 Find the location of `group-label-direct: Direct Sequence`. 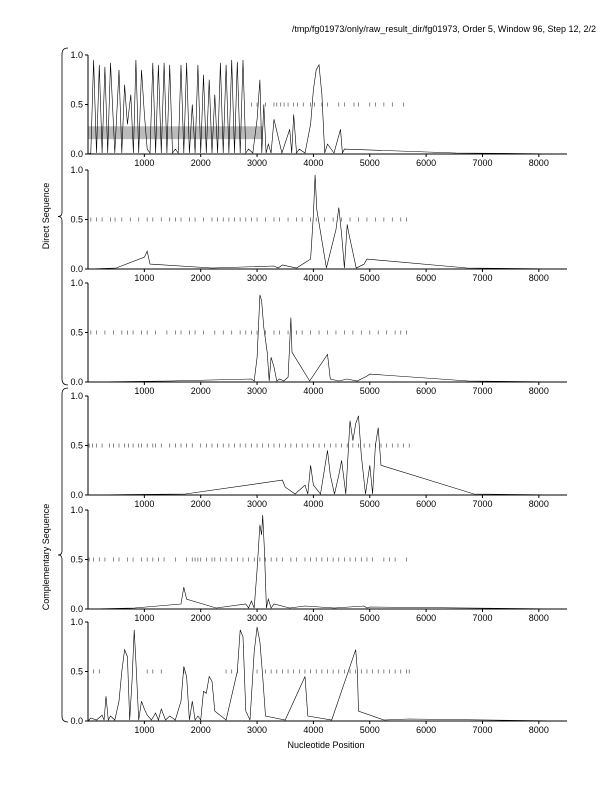

group-label-direct: Direct Sequence is located at coordinates (46, 216).